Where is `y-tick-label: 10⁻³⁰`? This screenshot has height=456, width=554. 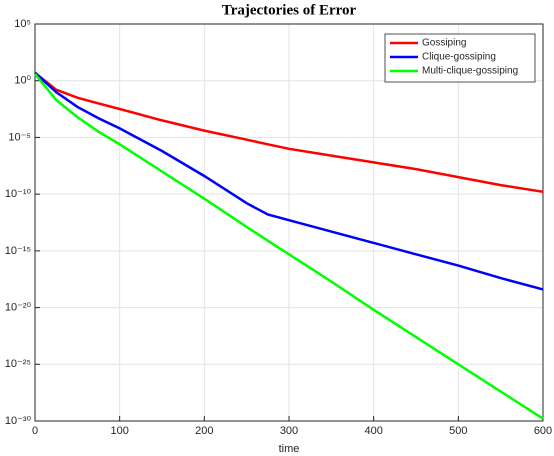 y-tick-label: 10⁻³⁰ is located at coordinates (18, 421).